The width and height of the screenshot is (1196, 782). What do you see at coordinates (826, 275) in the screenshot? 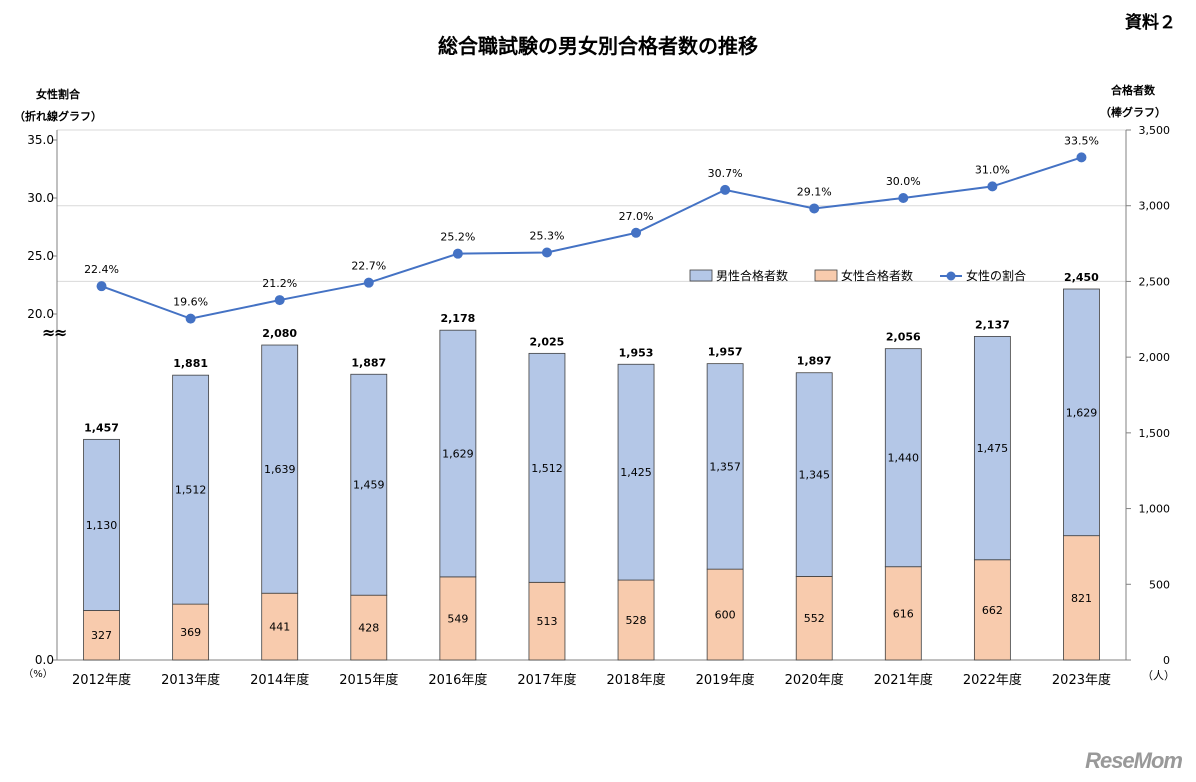
I see `legend-female-swatch` at bounding box center [826, 275].